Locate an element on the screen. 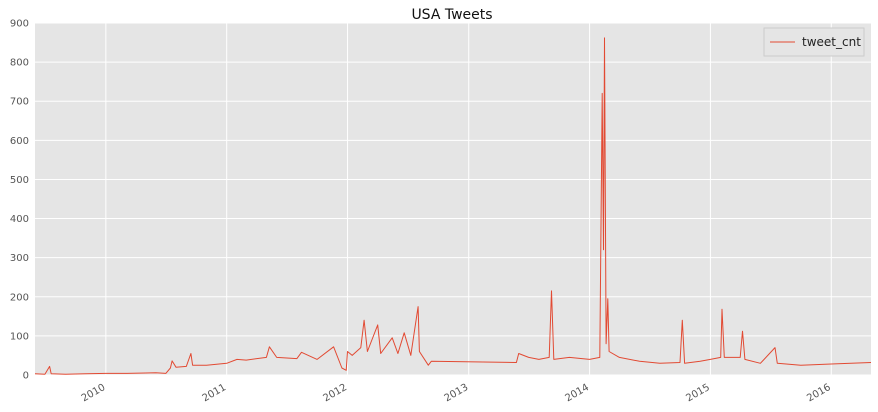 This screenshot has height=412, width=878. y-tick-label: 500 is located at coordinates (19, 180).